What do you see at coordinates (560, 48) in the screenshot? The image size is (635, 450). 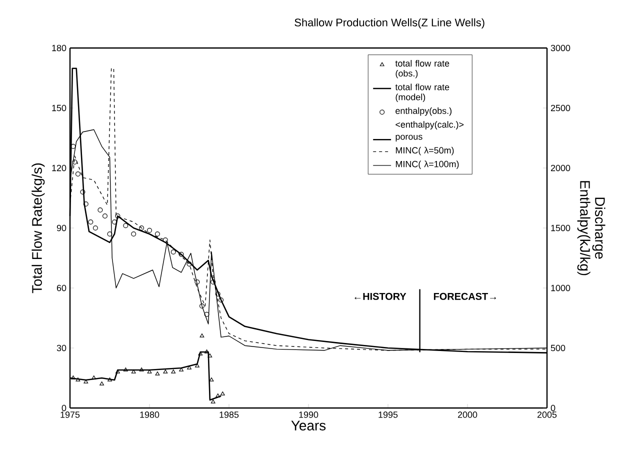 I see `y2-tick-label: 3000` at bounding box center [560, 48].